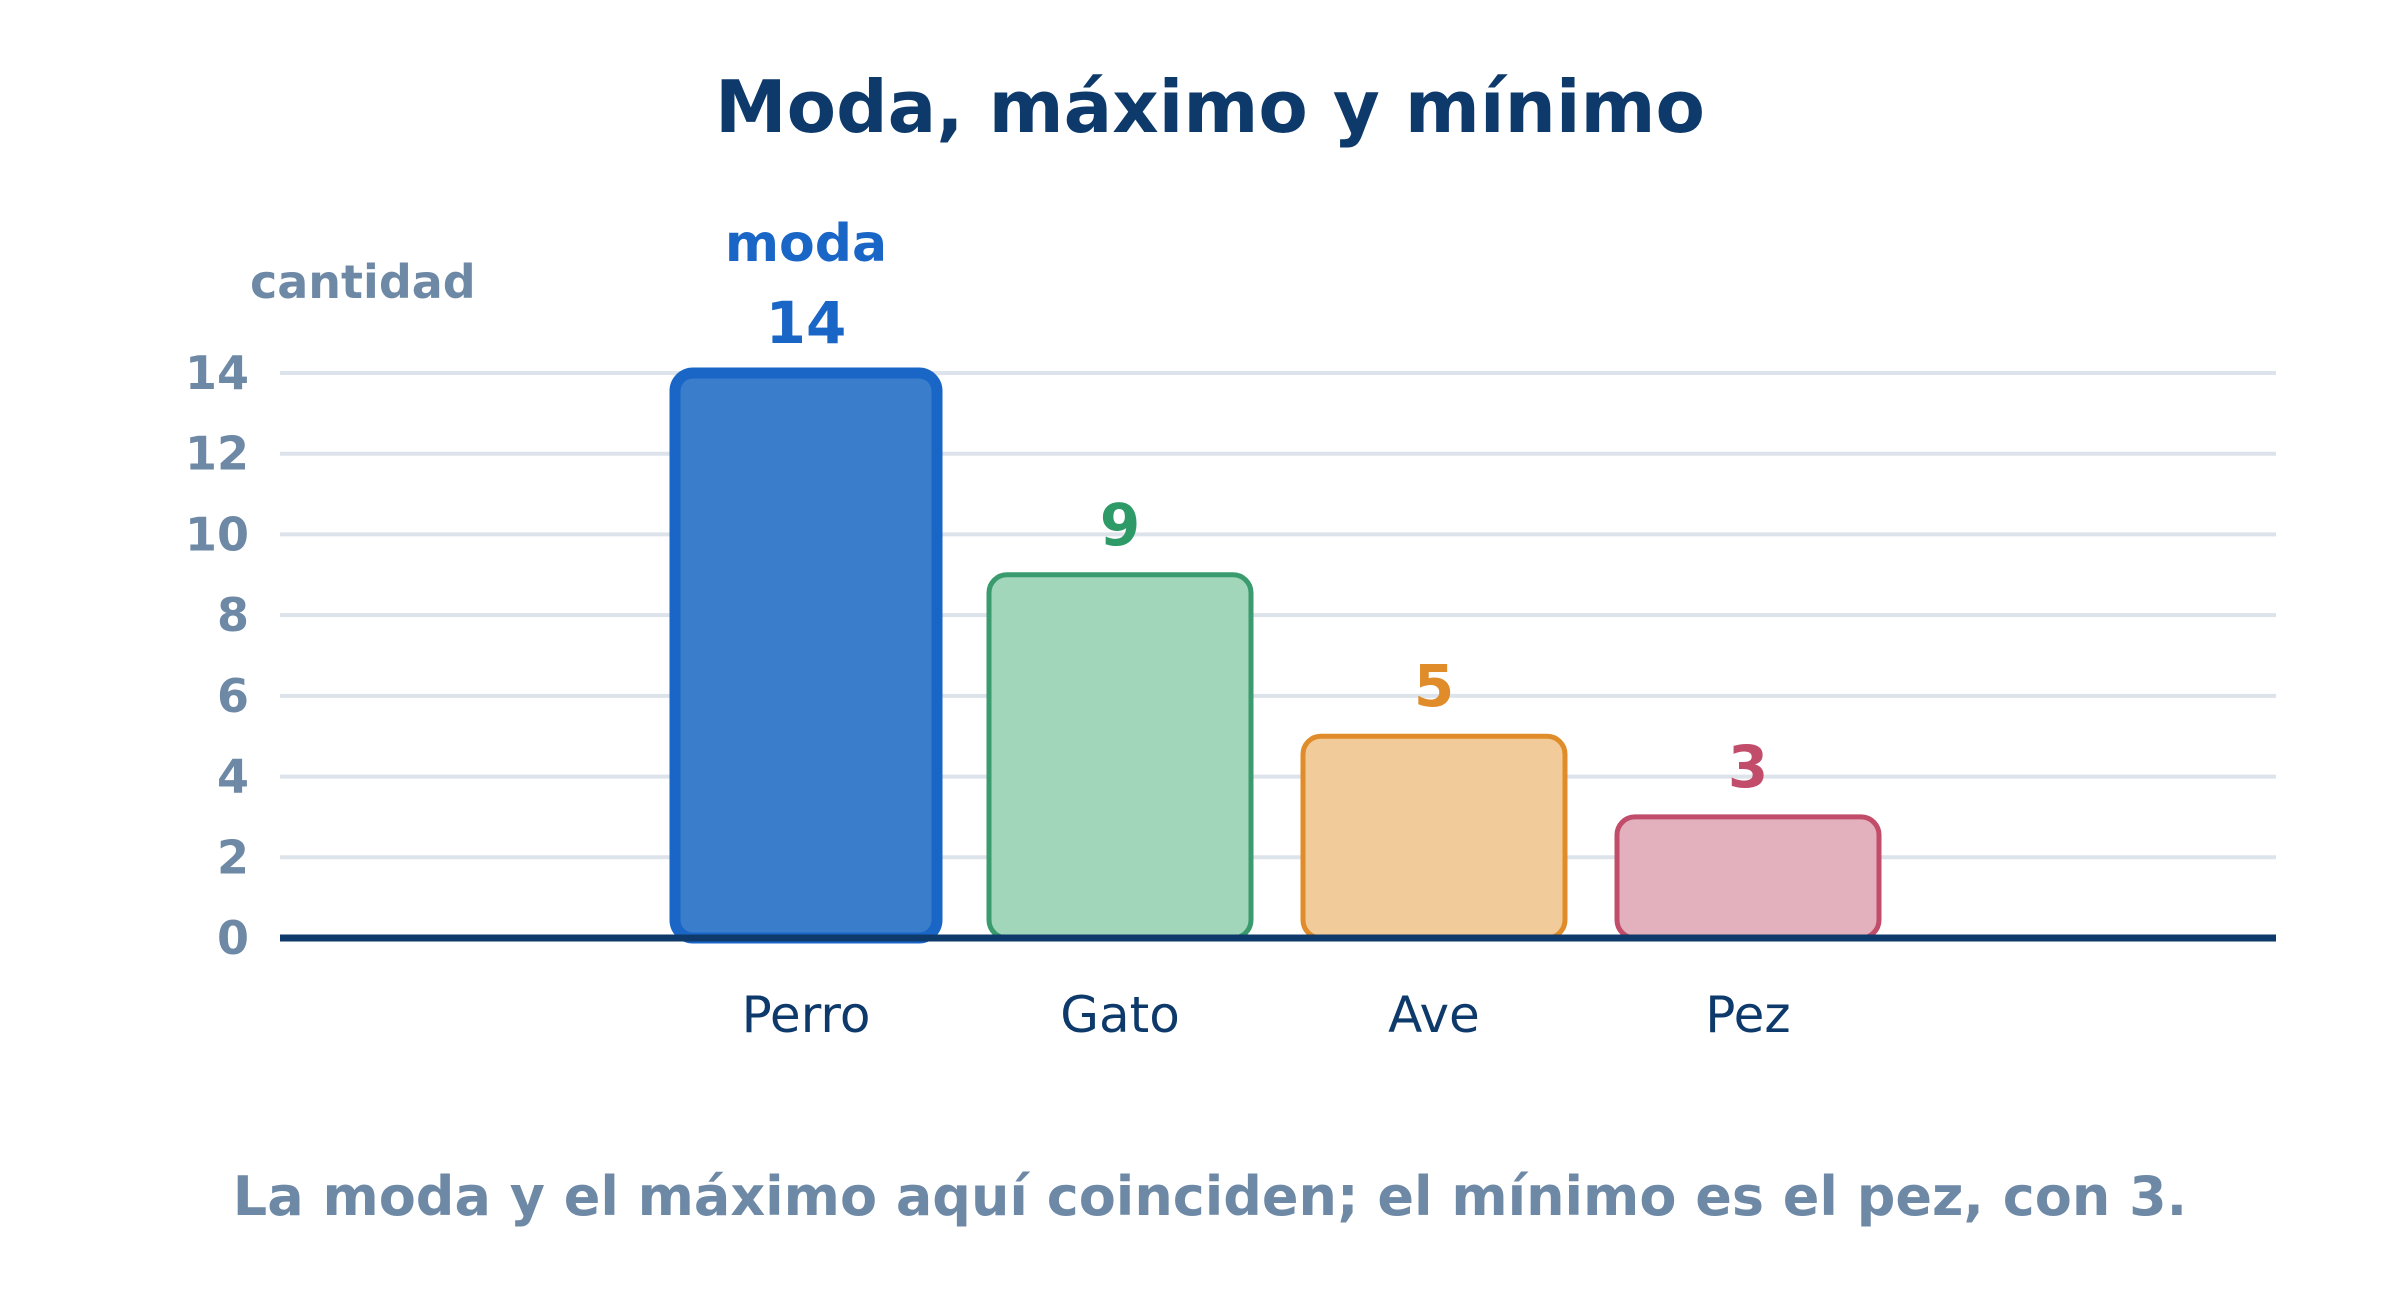  I want to click on y-axis-ticks: 0 2 4 6 8 10 12 14, so click(217, 655).